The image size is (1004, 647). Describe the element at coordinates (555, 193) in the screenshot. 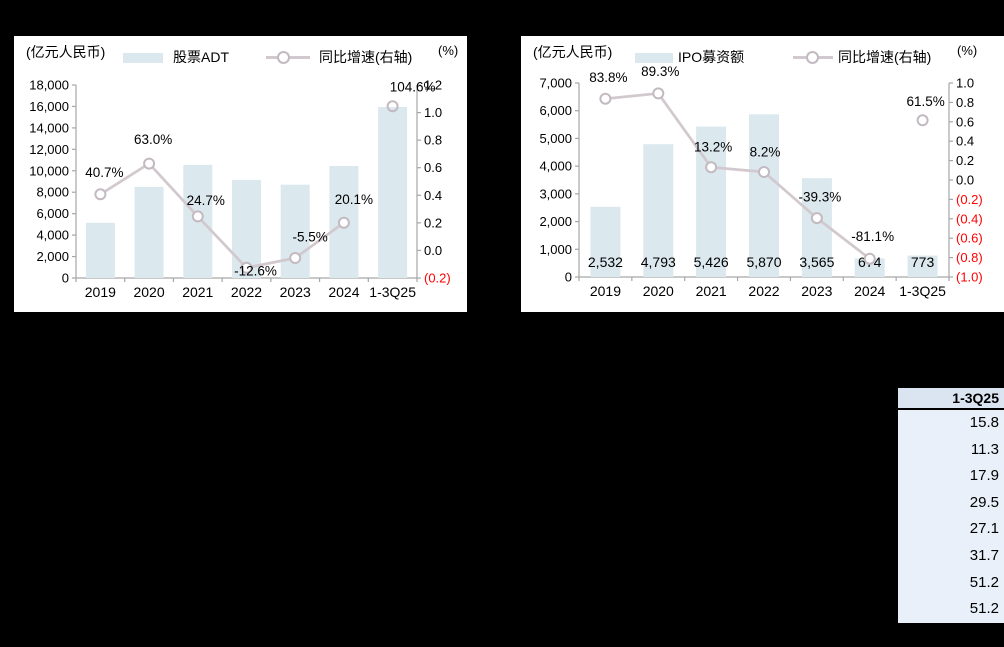

I see `left-axis-tick-label: 3,000` at that location.